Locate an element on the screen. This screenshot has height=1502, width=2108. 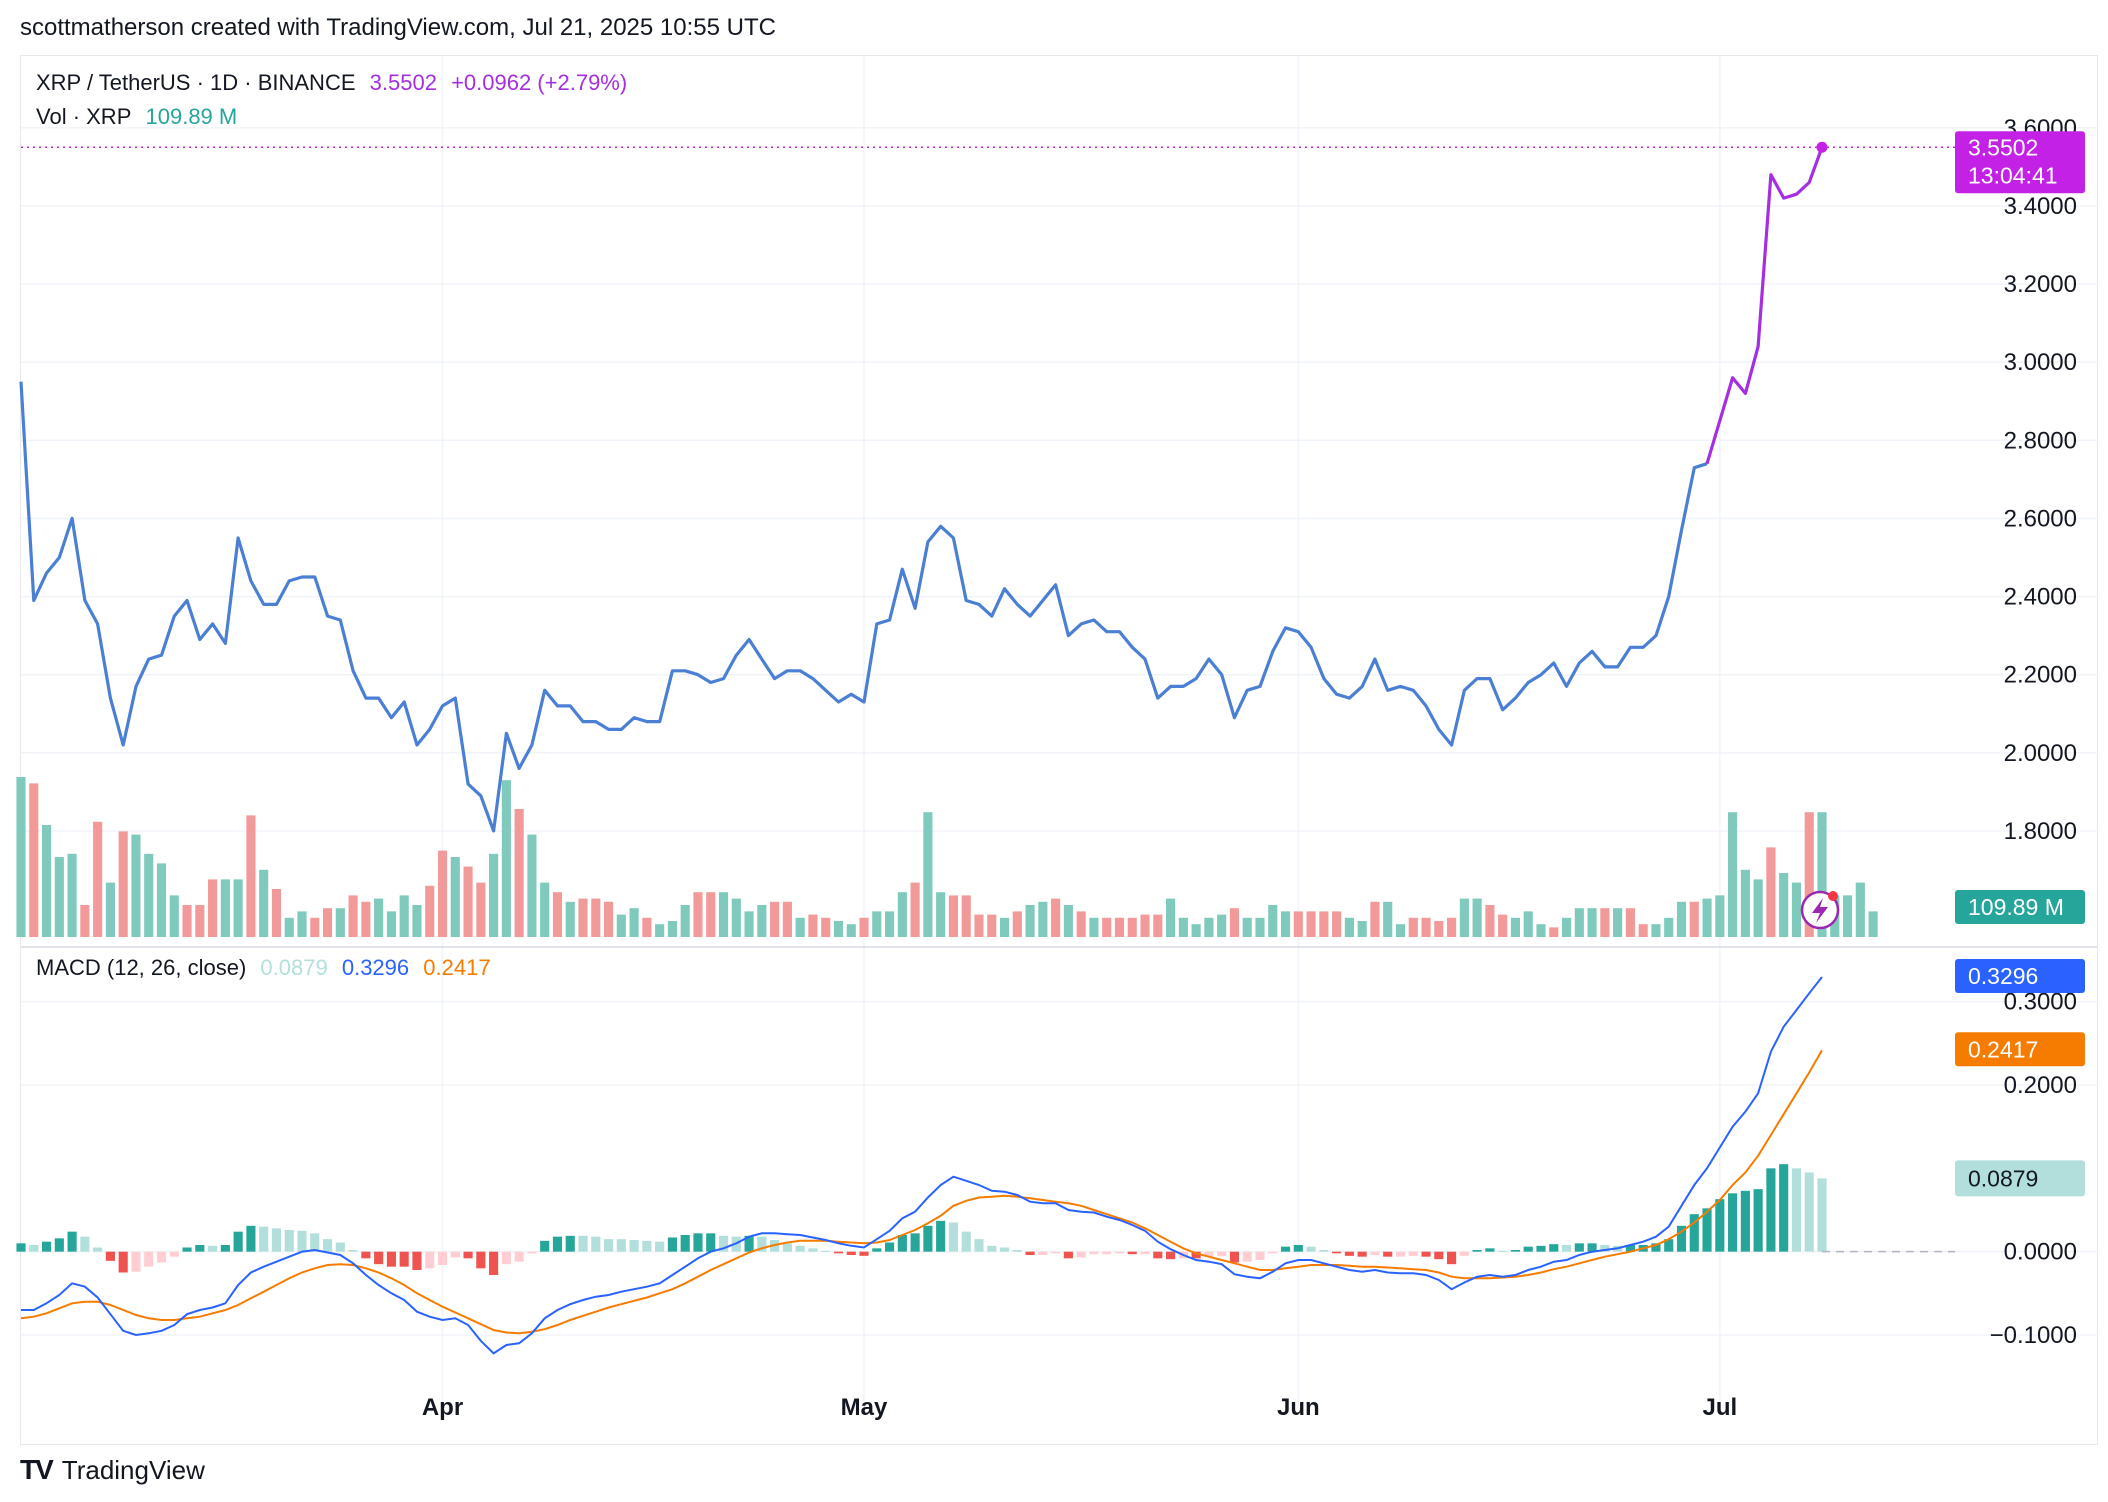
symbol-title: XRP / TetherUS · 1D · BINANCE is located at coordinates (196, 82).